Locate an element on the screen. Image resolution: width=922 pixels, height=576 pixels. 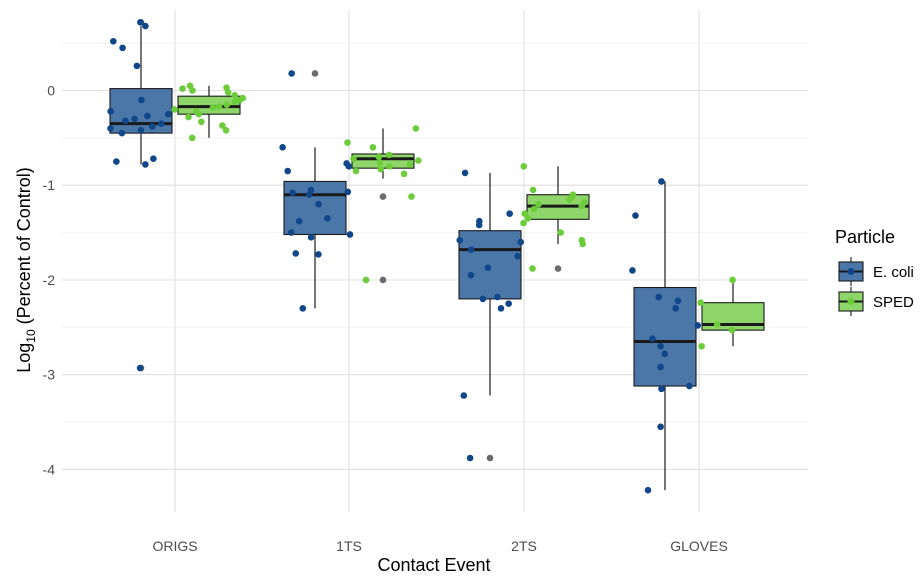
box-sped-1ts is located at coordinates (383, 206).